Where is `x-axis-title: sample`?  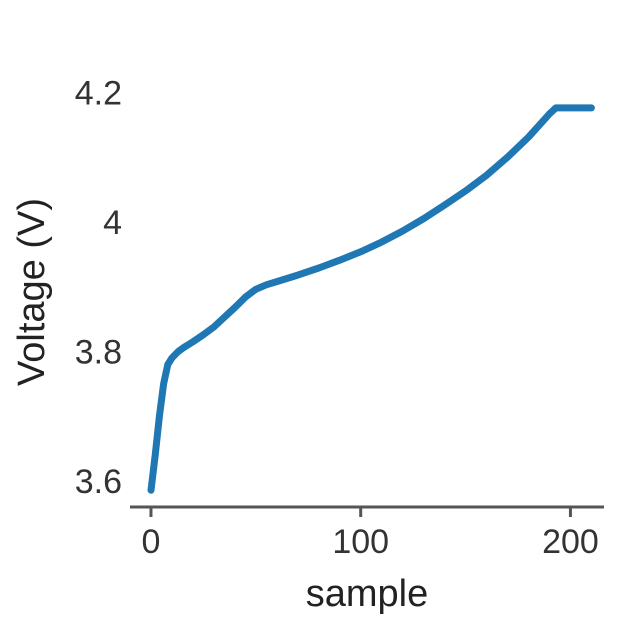
x-axis-title: sample is located at coordinates (367, 594).